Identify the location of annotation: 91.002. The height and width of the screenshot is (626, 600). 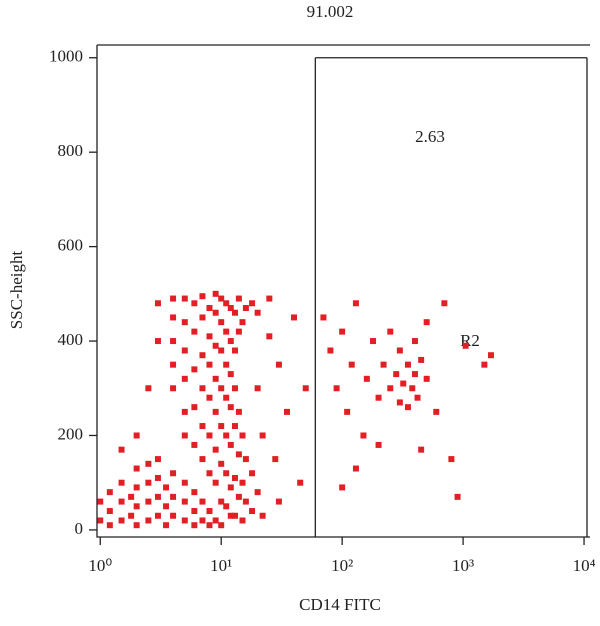
(330, 11).